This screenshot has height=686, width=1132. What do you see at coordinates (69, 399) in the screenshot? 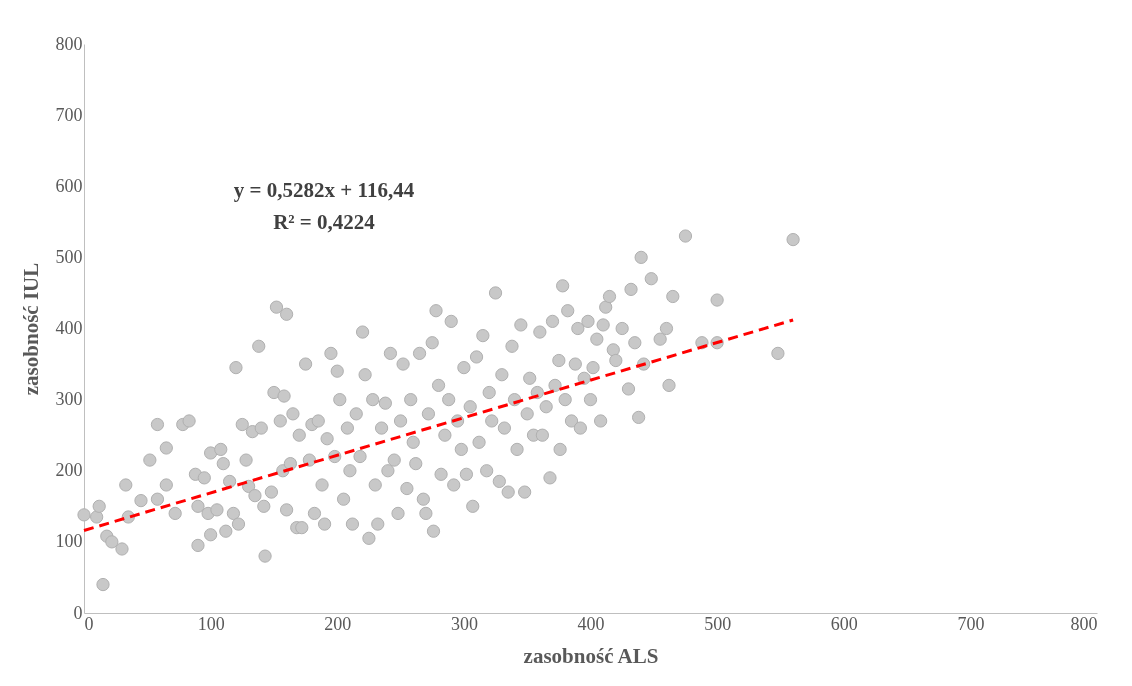
I see `y-tick-label: 300` at bounding box center [69, 399].